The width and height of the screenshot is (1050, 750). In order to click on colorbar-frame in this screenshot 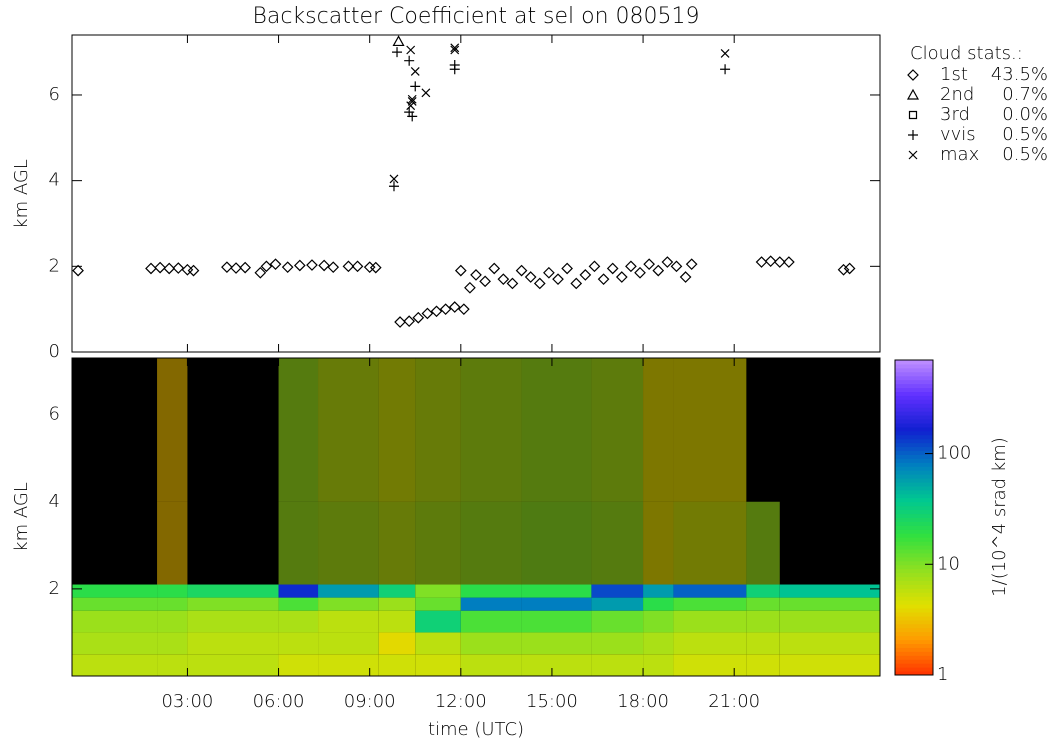, I will do `click(914, 517)`.